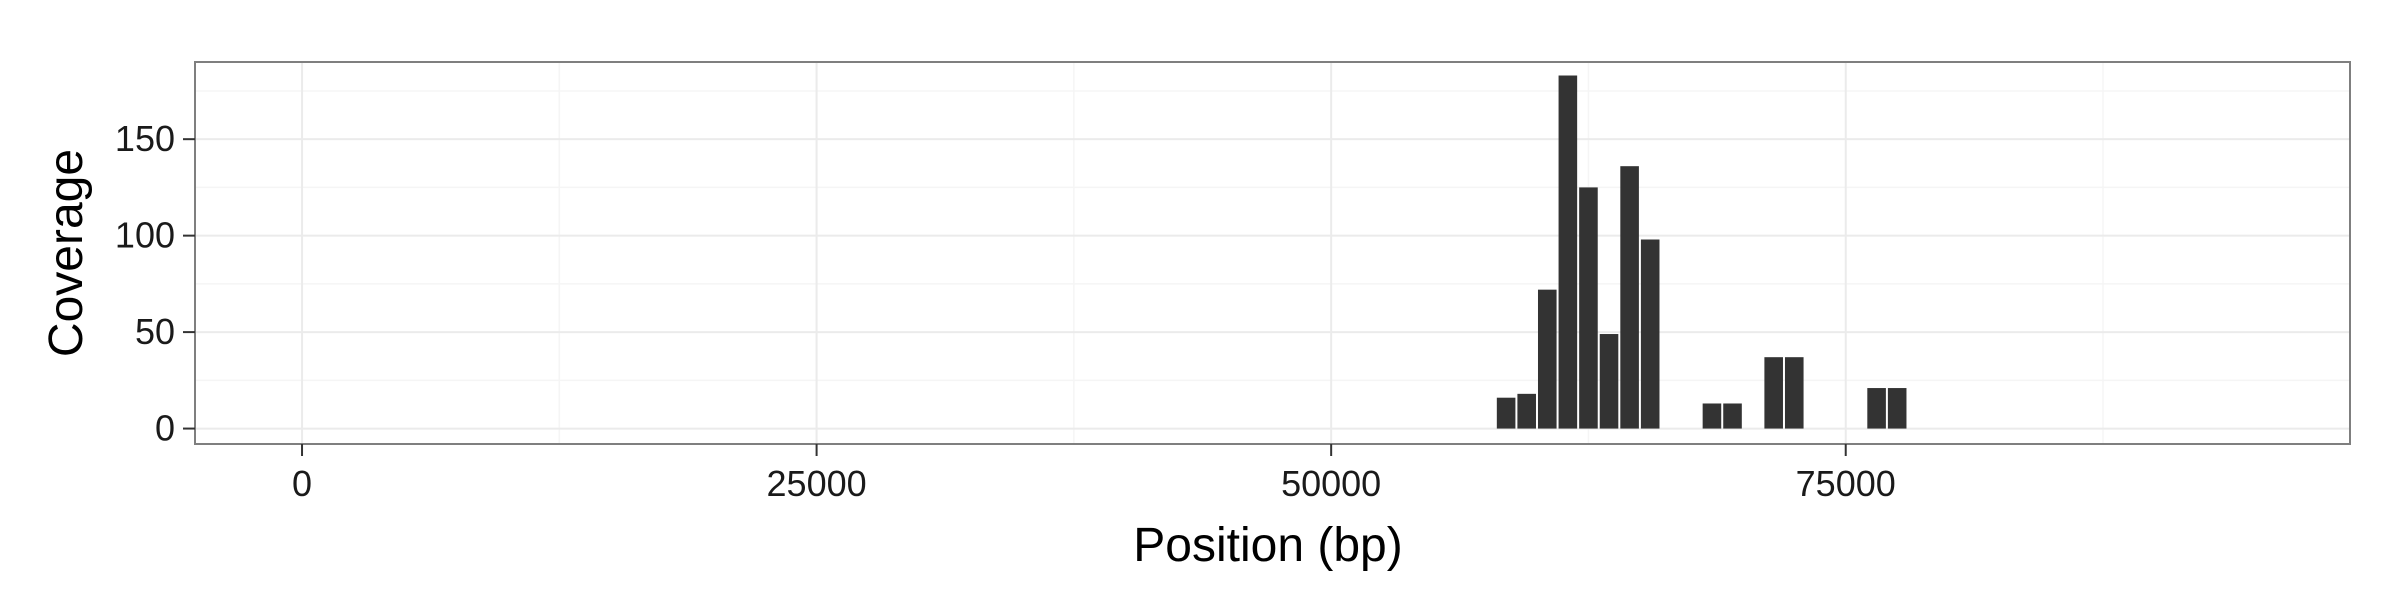  Describe the element at coordinates (165, 428) in the screenshot. I see `y-tick-label: 0` at that location.